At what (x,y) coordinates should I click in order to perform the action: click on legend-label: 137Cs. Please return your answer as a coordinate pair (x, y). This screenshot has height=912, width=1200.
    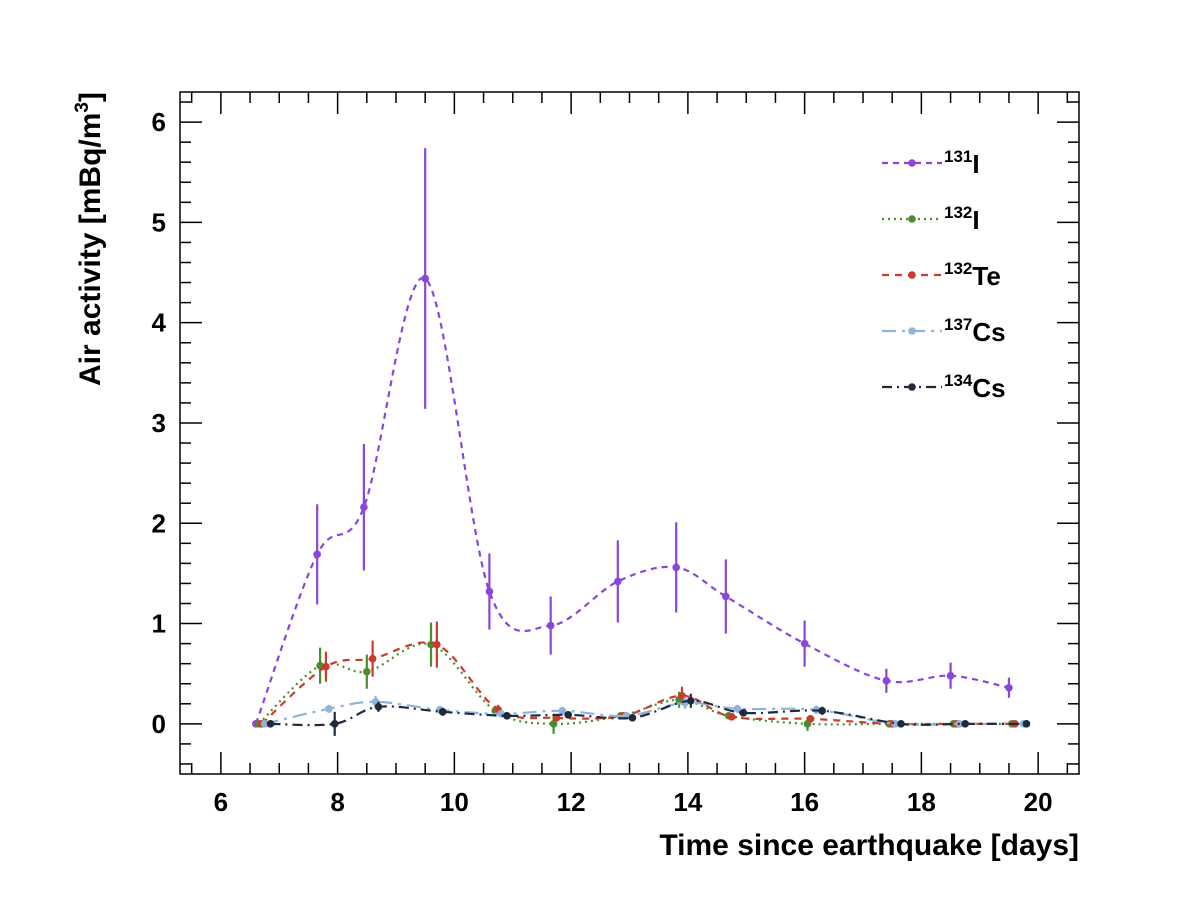
    Looking at the image, I should click on (975, 331).